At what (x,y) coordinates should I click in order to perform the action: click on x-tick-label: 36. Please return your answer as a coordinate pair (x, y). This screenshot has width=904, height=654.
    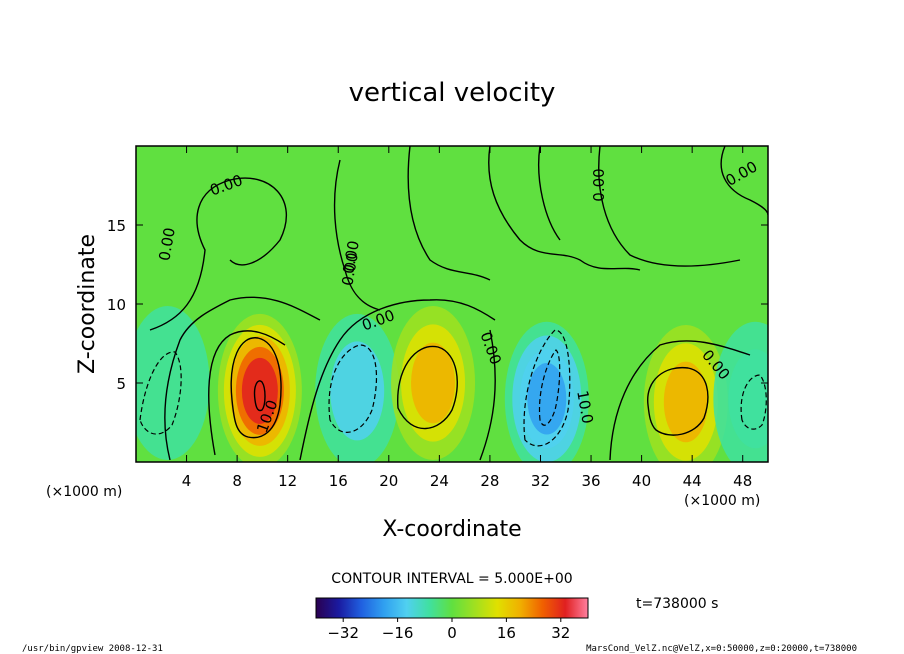
    Looking at the image, I should click on (590, 481).